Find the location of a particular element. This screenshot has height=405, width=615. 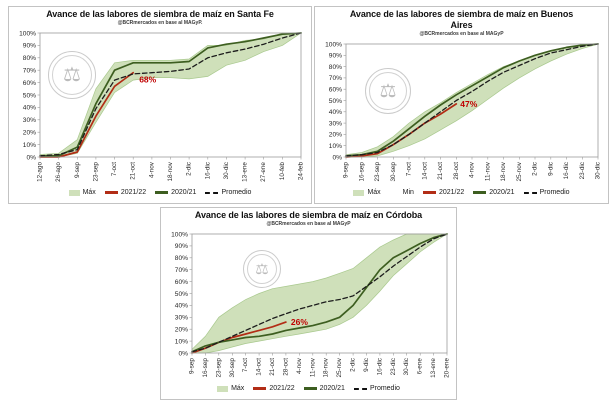

y-tick-label: 100% is located at coordinates (27, 33).